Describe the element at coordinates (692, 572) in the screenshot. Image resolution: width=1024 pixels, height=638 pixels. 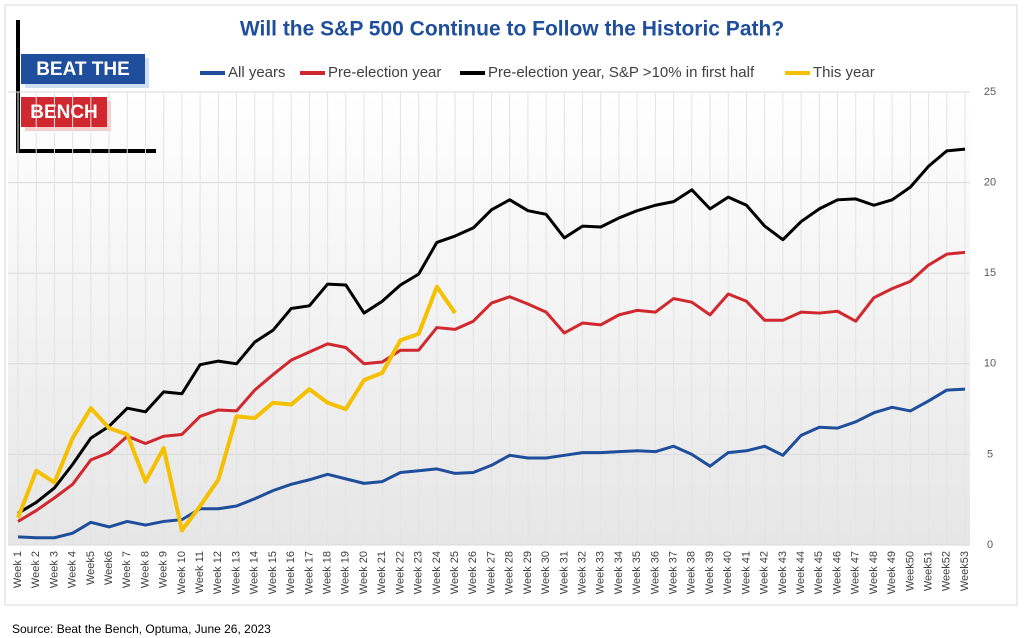
I see `x-tick-label: Week 38` at that location.